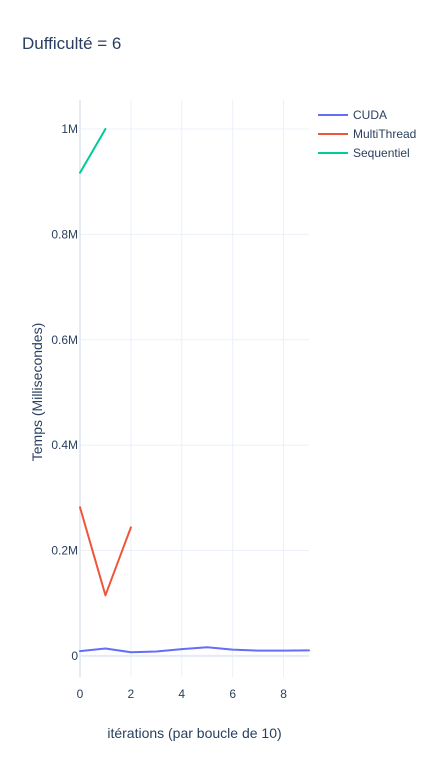  What do you see at coordinates (69, 129) in the screenshot?
I see `y-tick-label: 1M` at bounding box center [69, 129].